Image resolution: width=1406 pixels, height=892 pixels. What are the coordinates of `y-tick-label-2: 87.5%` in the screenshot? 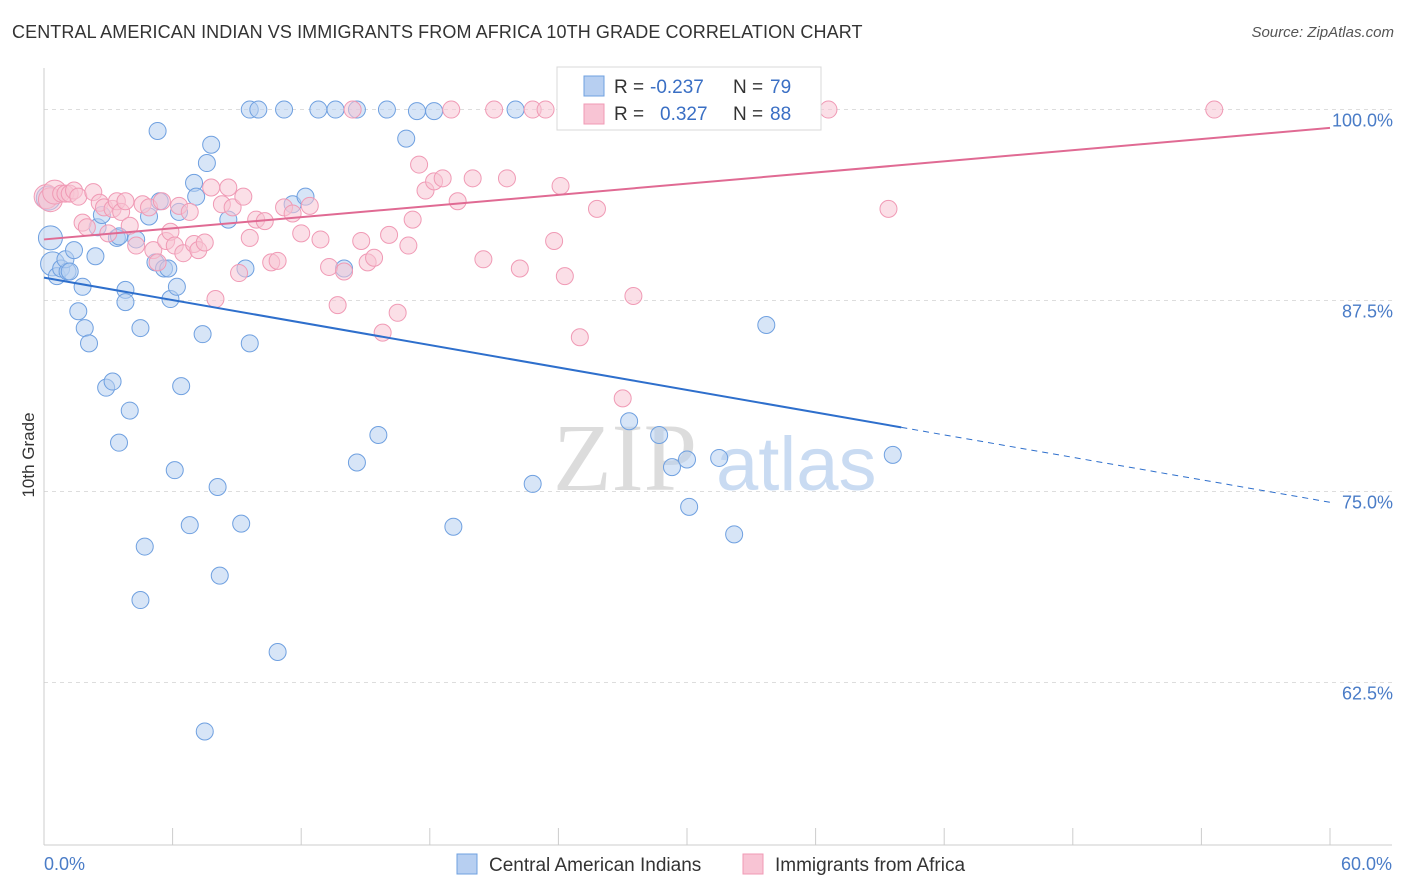 It's located at (1367, 312).